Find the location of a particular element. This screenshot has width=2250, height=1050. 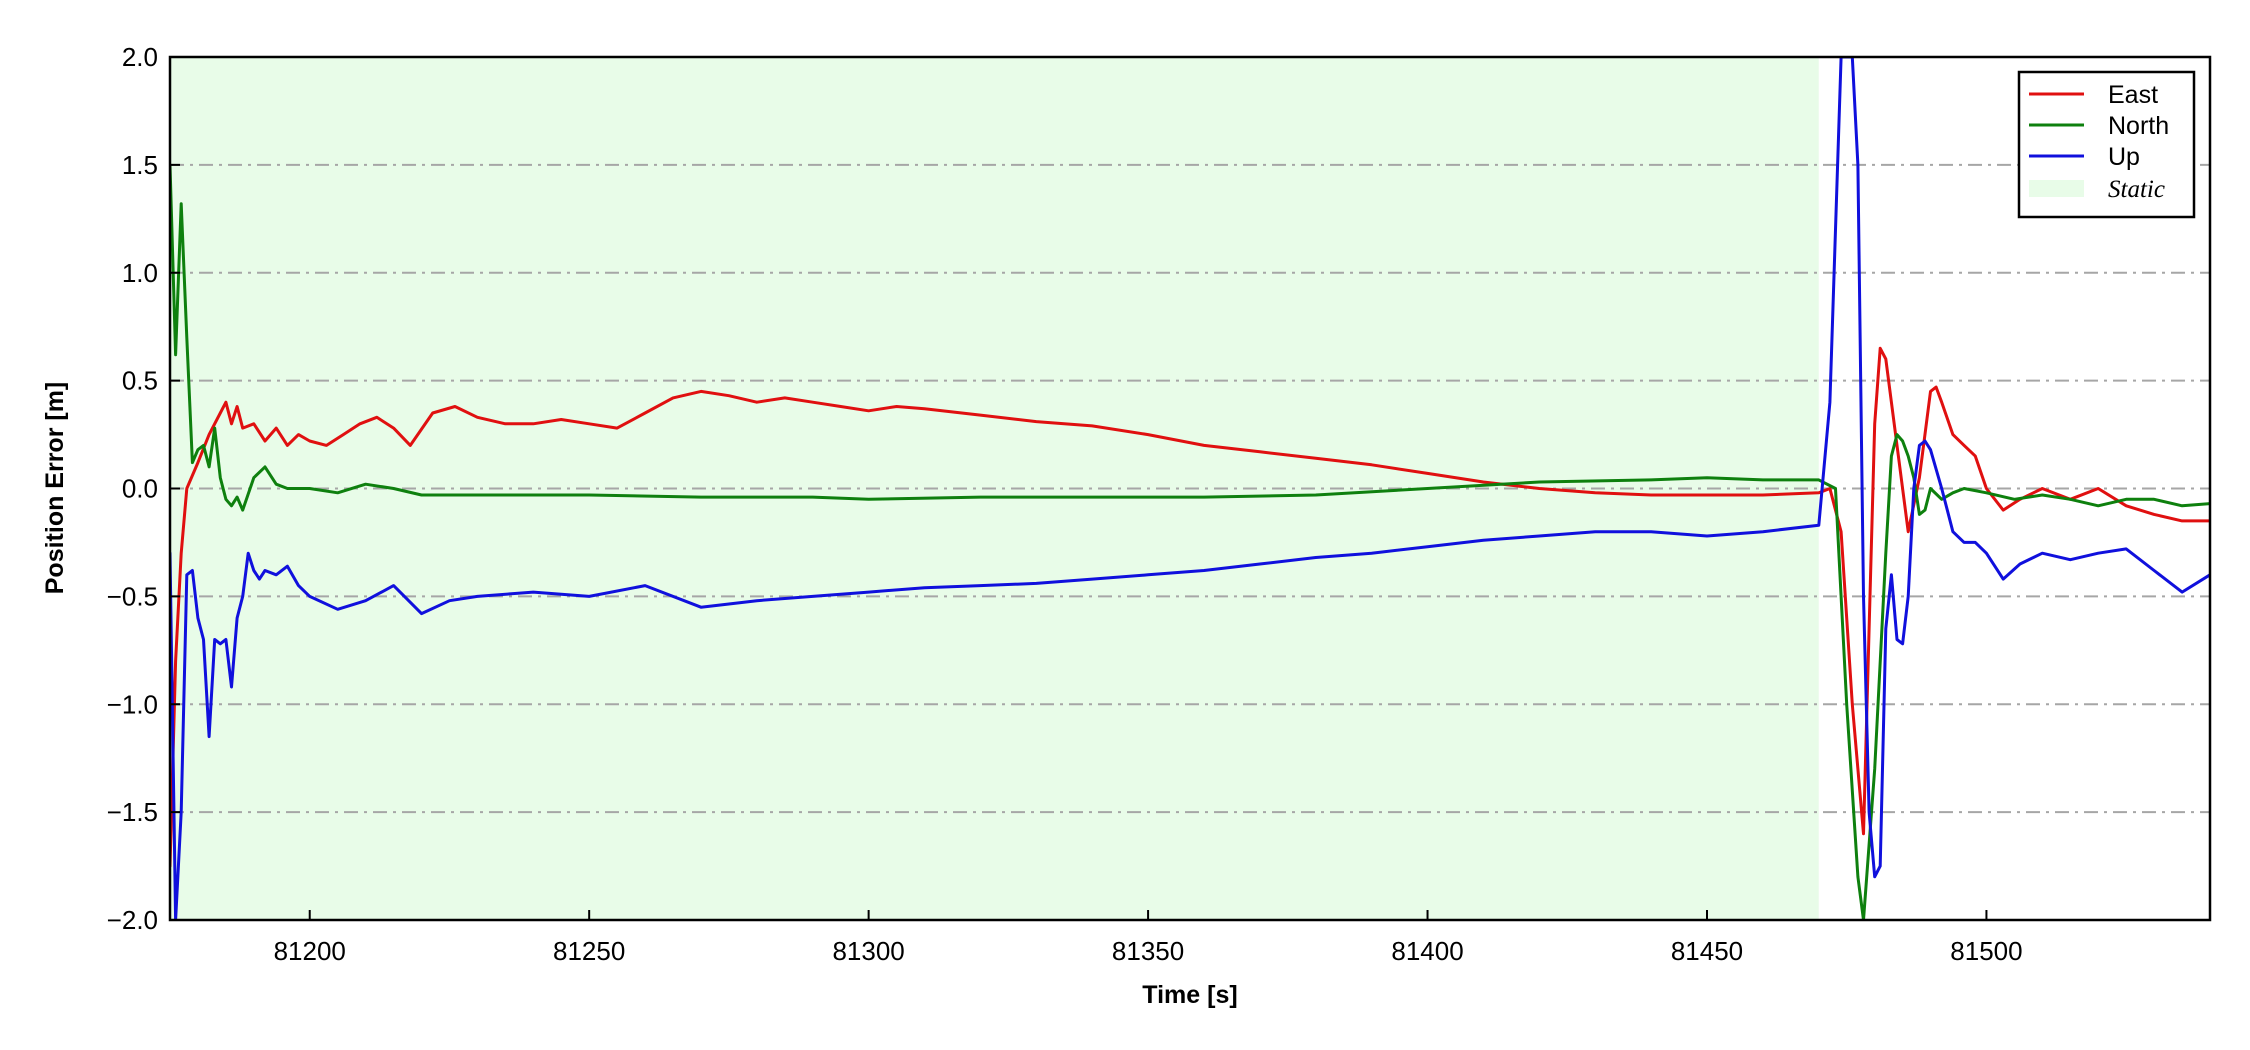

x-tick-label-5: 81450 is located at coordinates (1707, 951).